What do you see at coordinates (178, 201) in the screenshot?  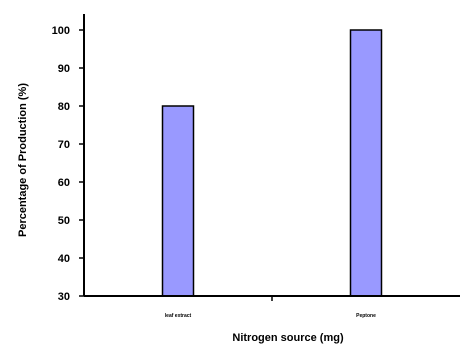 I see `bar-leaf-extract` at bounding box center [178, 201].